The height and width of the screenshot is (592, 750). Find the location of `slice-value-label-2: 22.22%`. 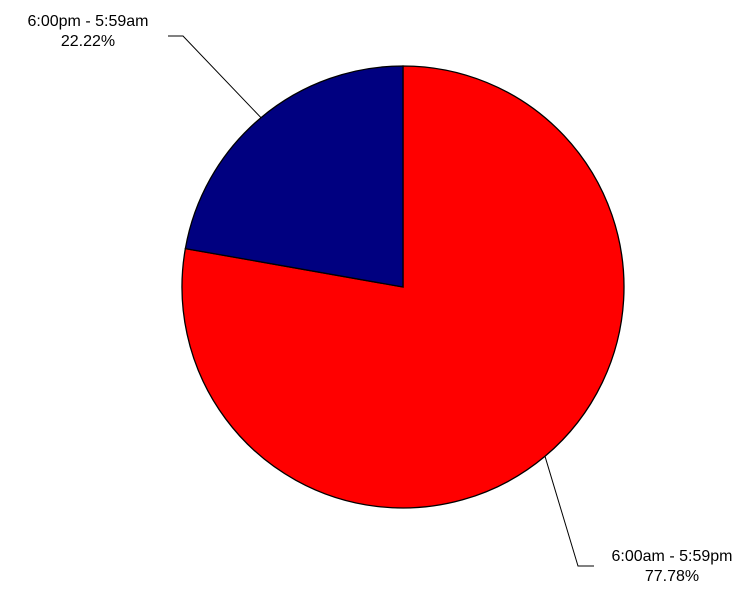

slice-value-label-2: 22.22% is located at coordinates (88, 41).